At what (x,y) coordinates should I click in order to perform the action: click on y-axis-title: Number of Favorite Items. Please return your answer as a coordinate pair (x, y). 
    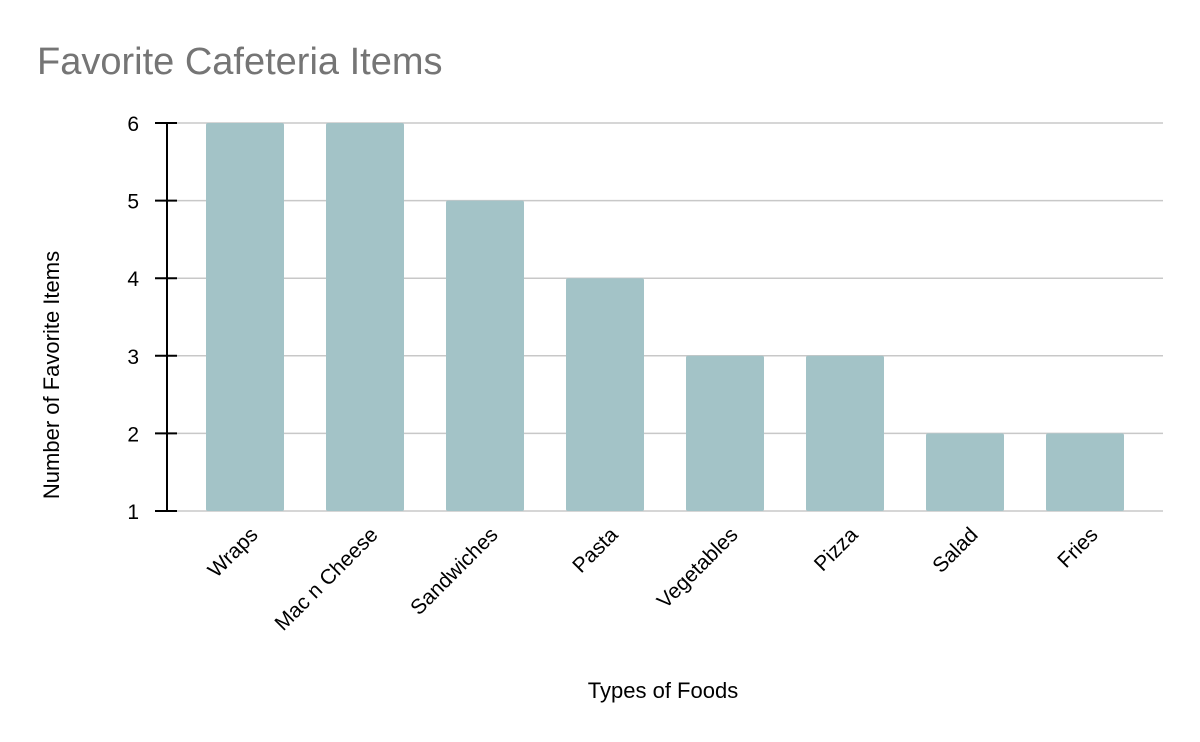
    Looking at the image, I should click on (51, 375).